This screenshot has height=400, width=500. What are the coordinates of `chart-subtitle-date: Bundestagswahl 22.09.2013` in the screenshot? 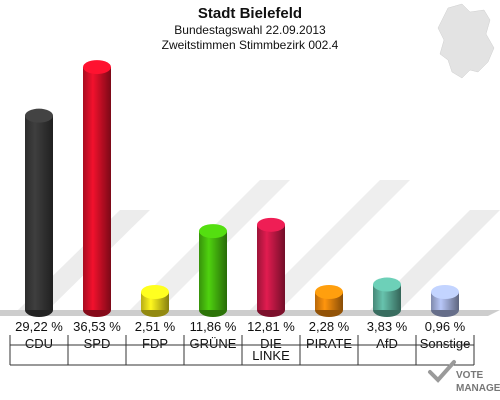 It's located at (250, 30).